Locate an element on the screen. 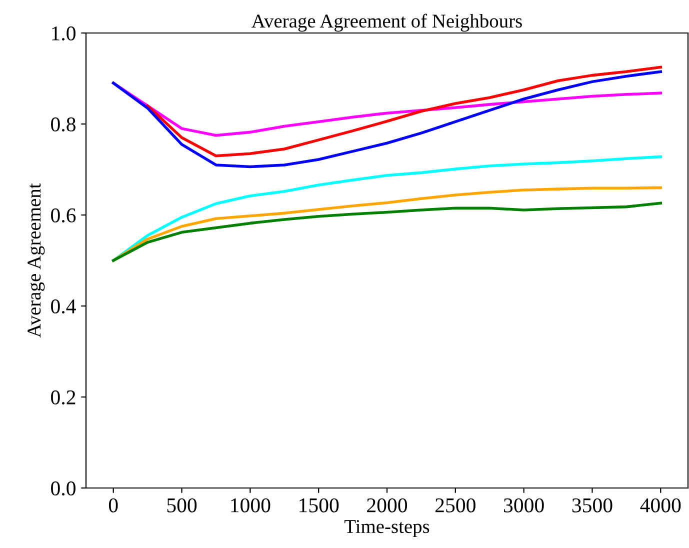 The image size is (689, 548). y-tick-label: 0.6 is located at coordinates (63, 215).